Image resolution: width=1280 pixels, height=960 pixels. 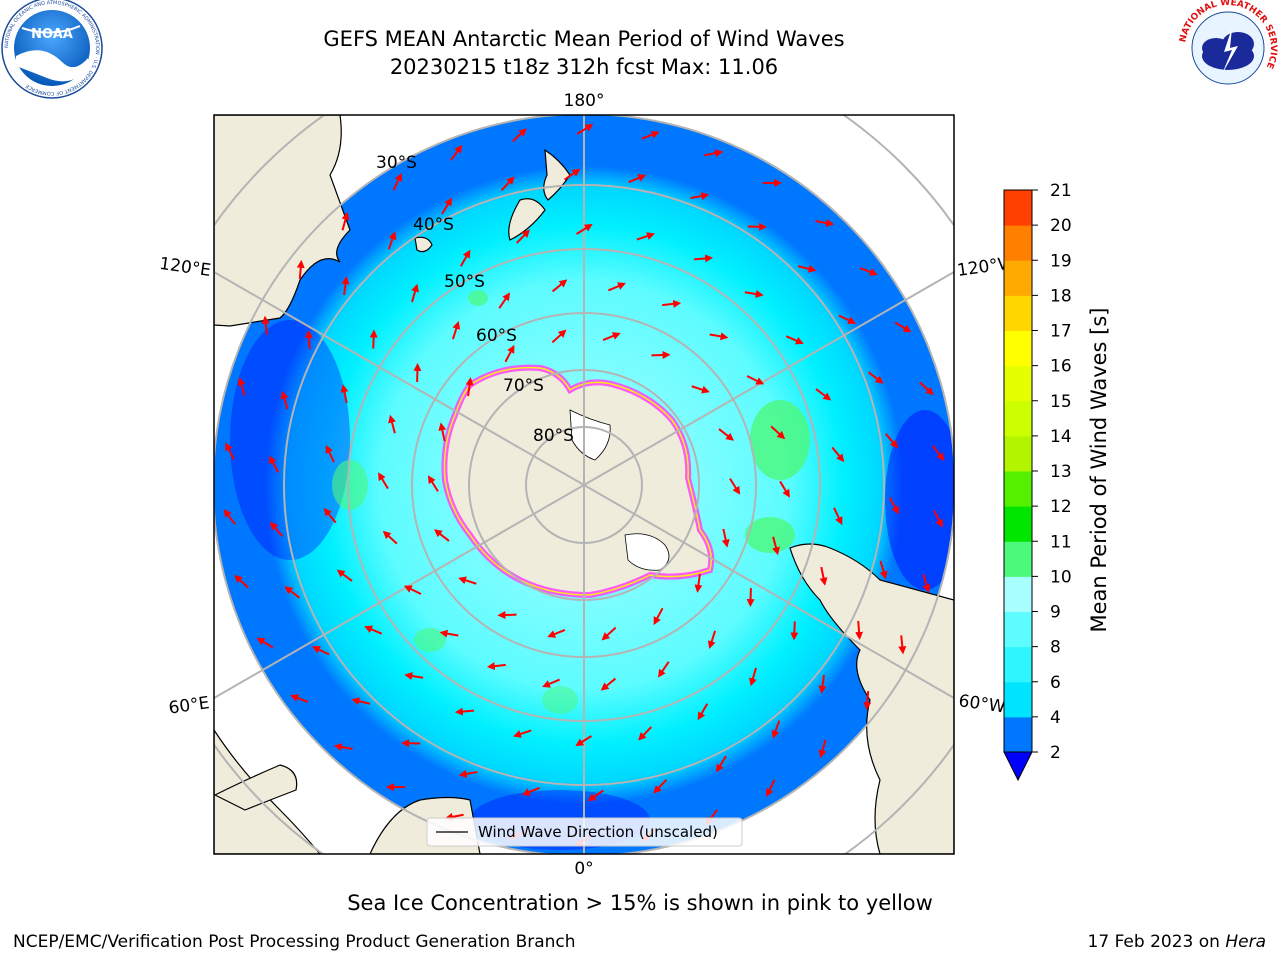 What do you see at coordinates (396, 163) in the screenshot?
I see `lat-label-30s: 30°S` at bounding box center [396, 163].